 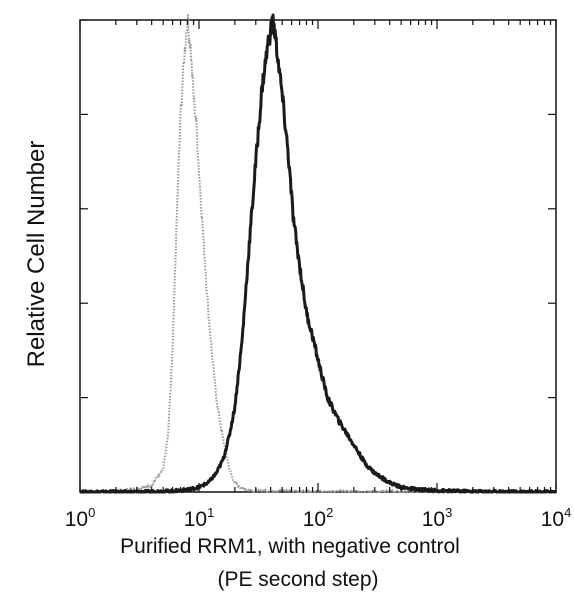 I want to click on x-tick-label-1: 10¹, so click(x=199, y=518).